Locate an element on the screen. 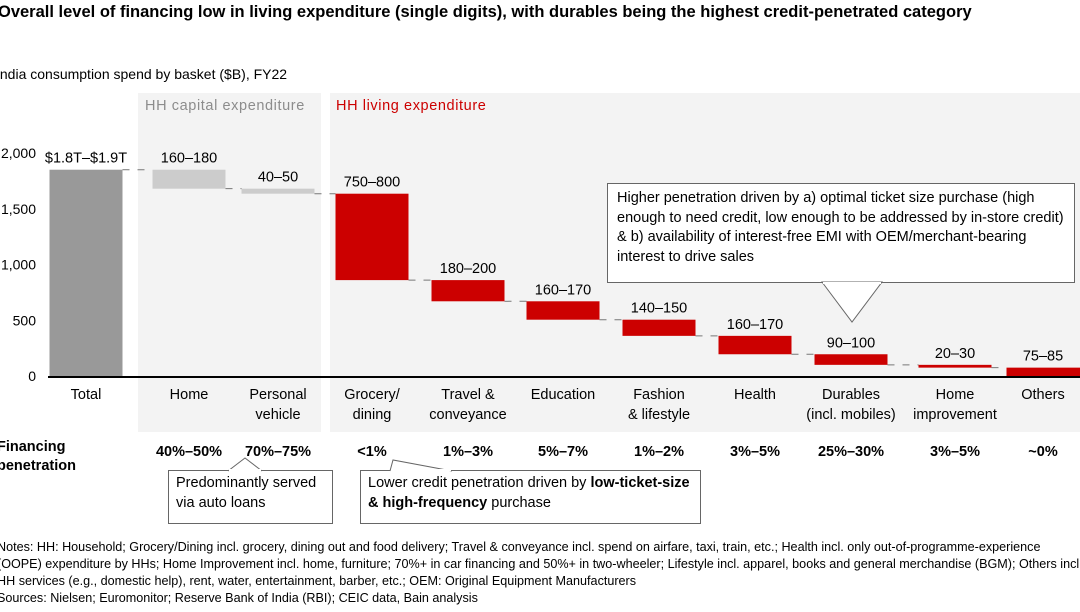 The image size is (1080, 612). bar-durables-incl-mobiles- is located at coordinates (851, 359).